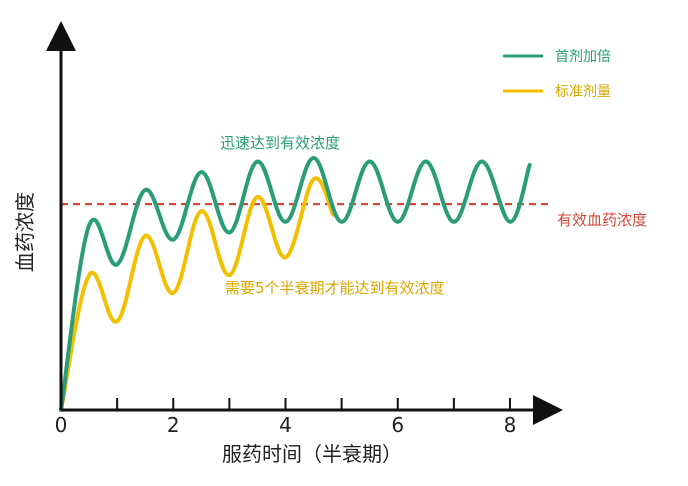 The width and height of the screenshot is (688, 486). What do you see at coordinates (583, 57) in the screenshot?
I see `legend-label-loading-dose: 首剂加倍` at bounding box center [583, 57].